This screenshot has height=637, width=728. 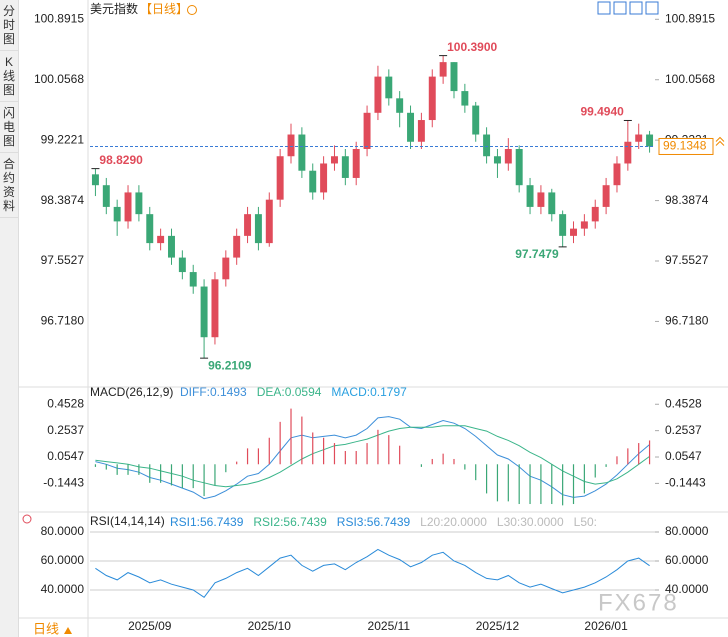 What do you see at coordinates (230, 365) in the screenshot?
I see `extreme-label: 96.2109` at bounding box center [230, 365].